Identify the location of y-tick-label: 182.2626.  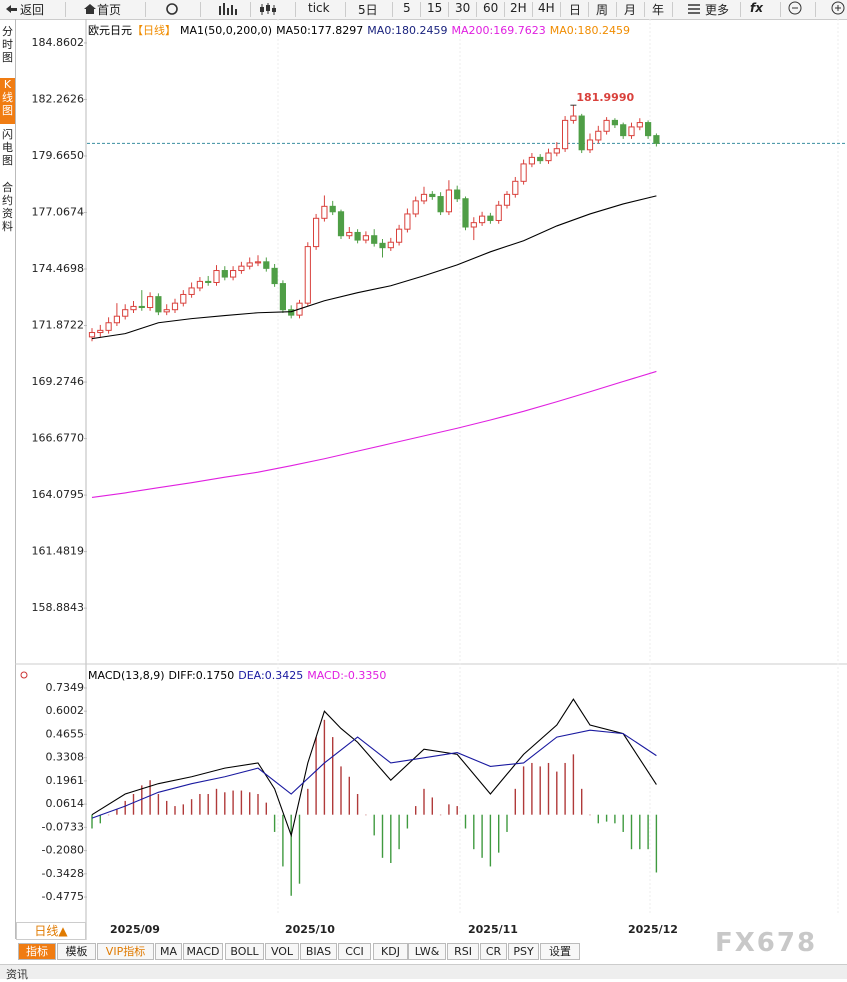
(58, 98).